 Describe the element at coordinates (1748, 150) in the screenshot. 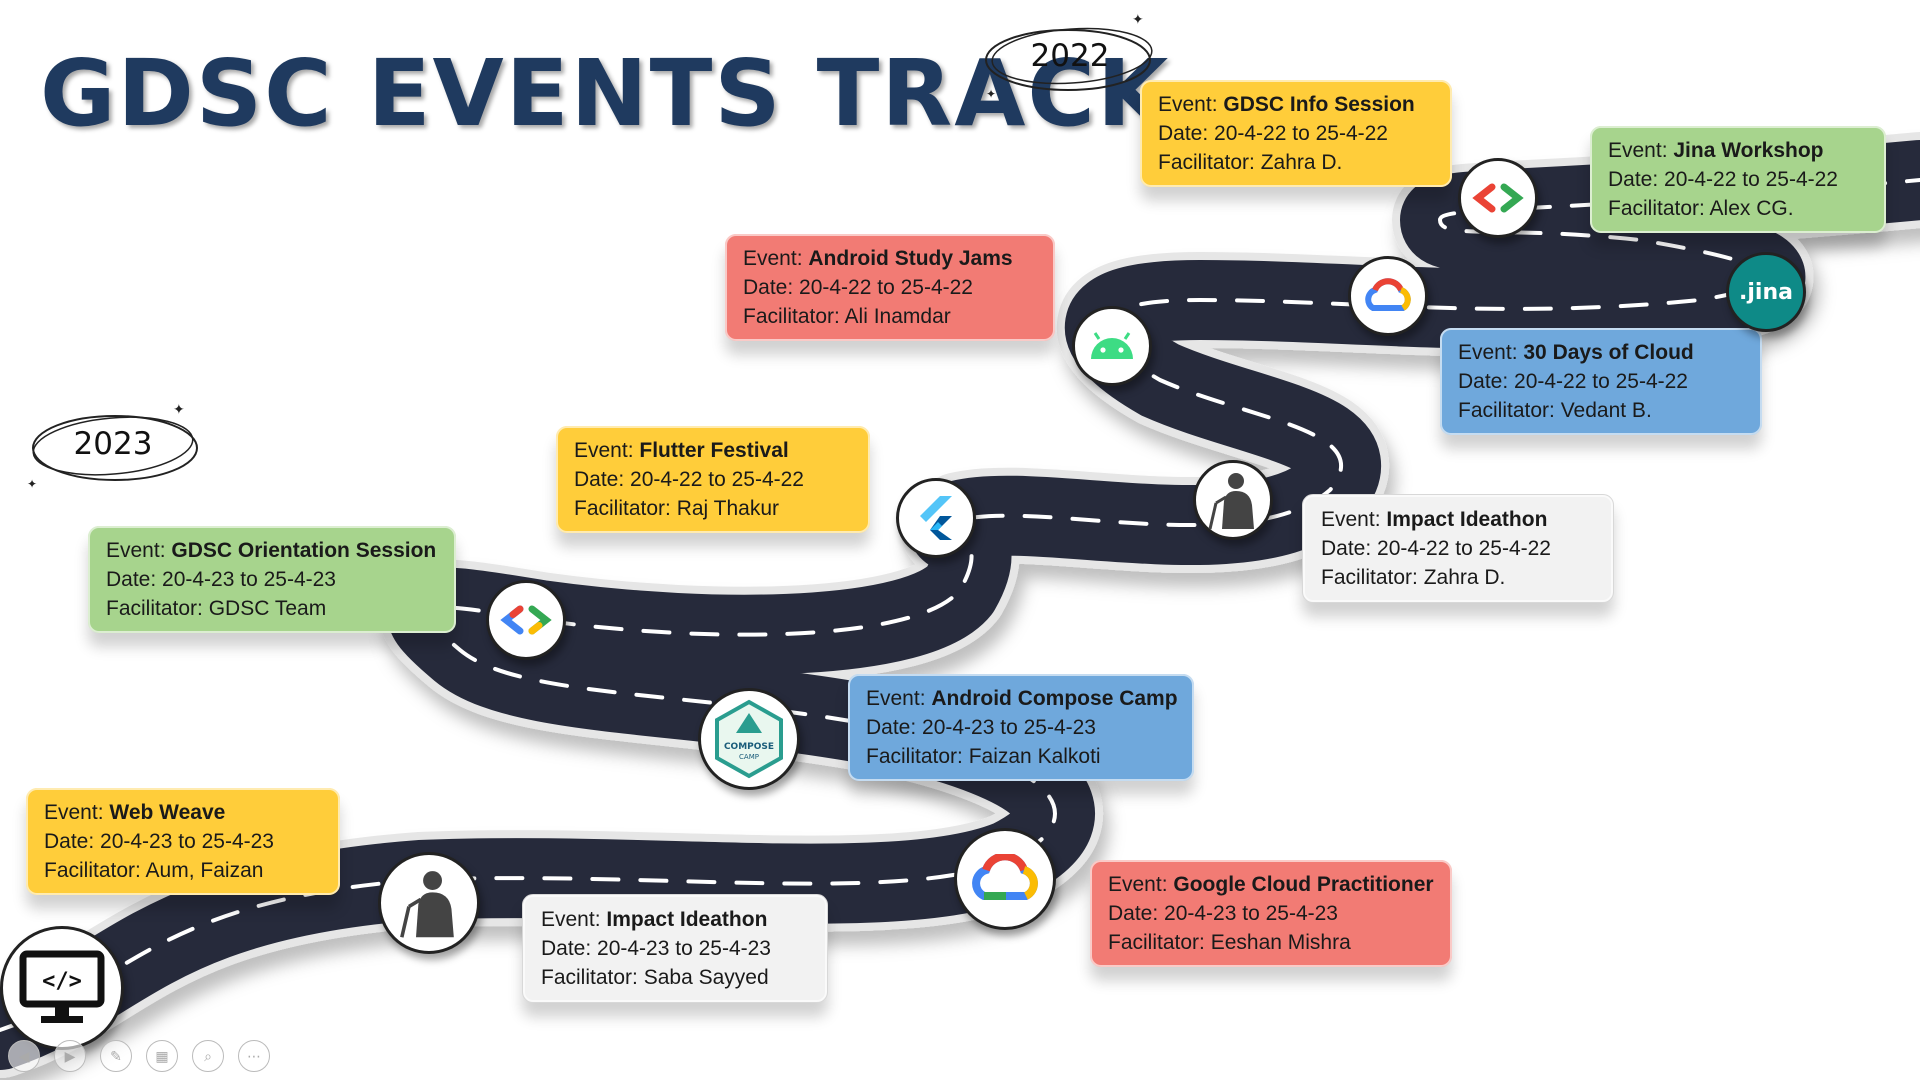

I see `event-name: Jina Workshop` at that location.